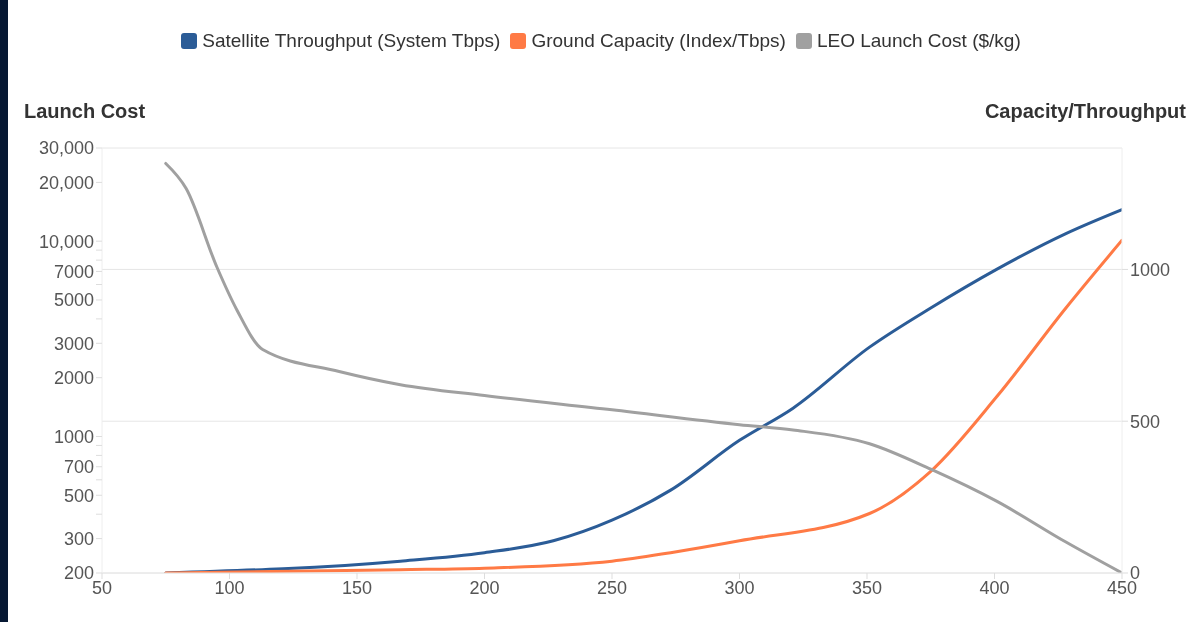 This screenshot has width=1194, height=622. What do you see at coordinates (918, 41) in the screenshot?
I see `legend-label: LEO Launch Cost ($/kg)` at bounding box center [918, 41].